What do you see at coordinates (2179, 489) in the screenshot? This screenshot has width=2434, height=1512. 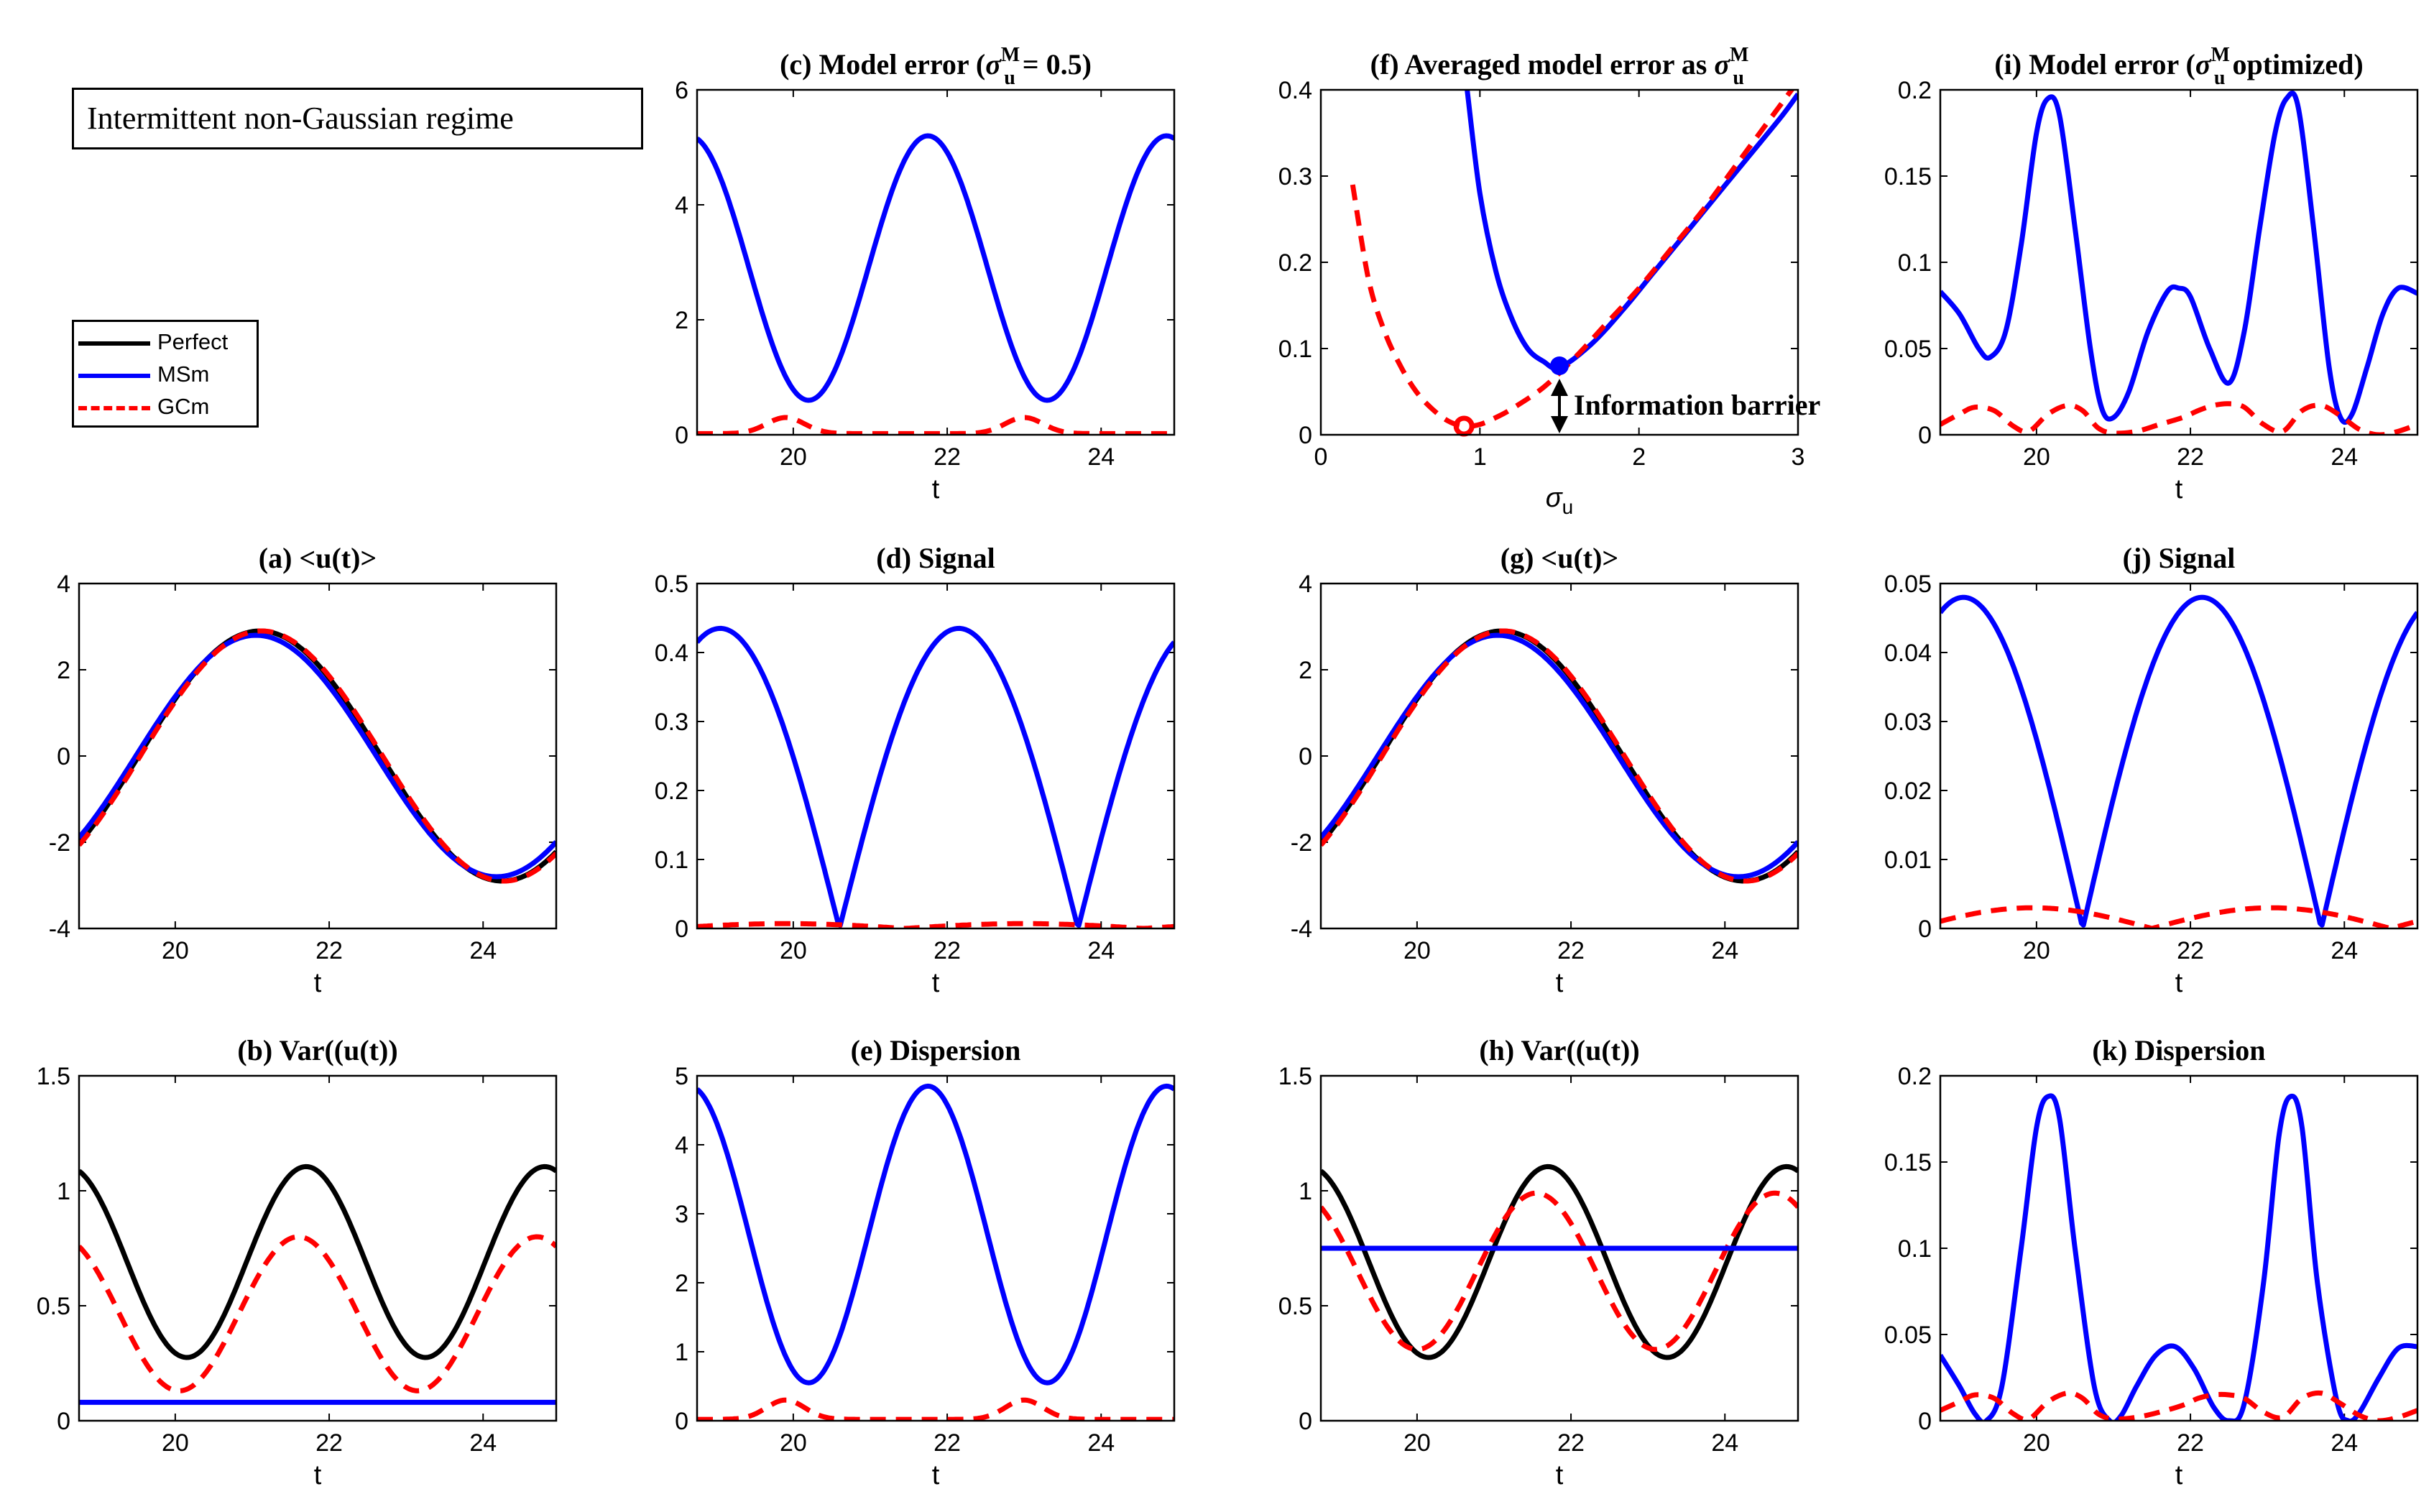 I see `x-axis-label-i: t` at bounding box center [2179, 489].